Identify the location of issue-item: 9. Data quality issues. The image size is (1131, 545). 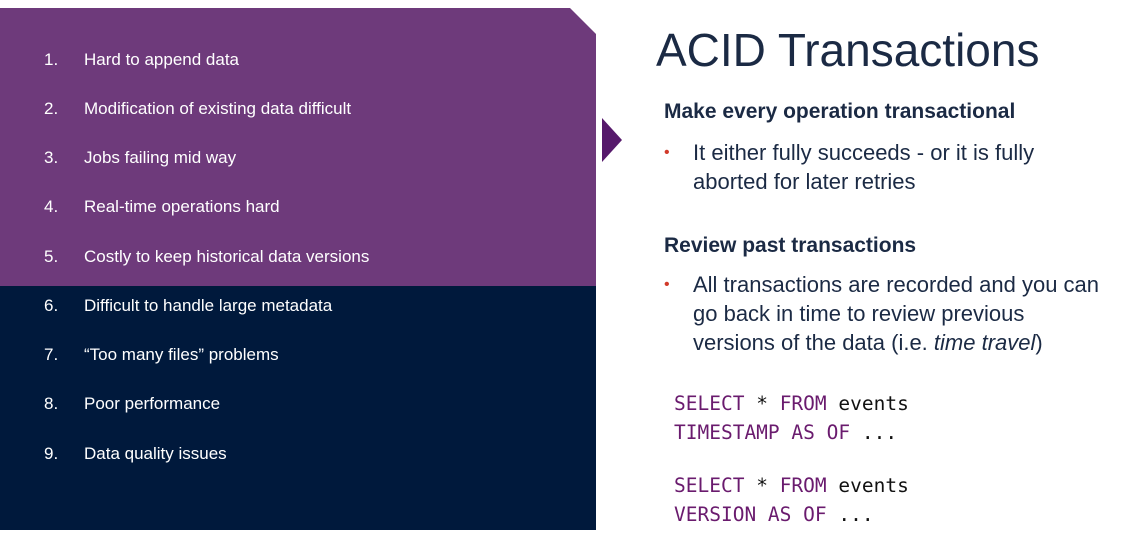
(298, 454).